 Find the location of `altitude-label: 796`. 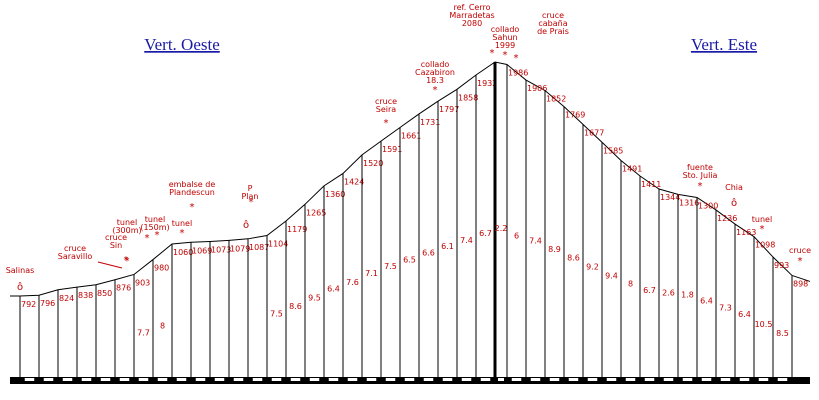

altitude-label: 796 is located at coordinates (47, 303).